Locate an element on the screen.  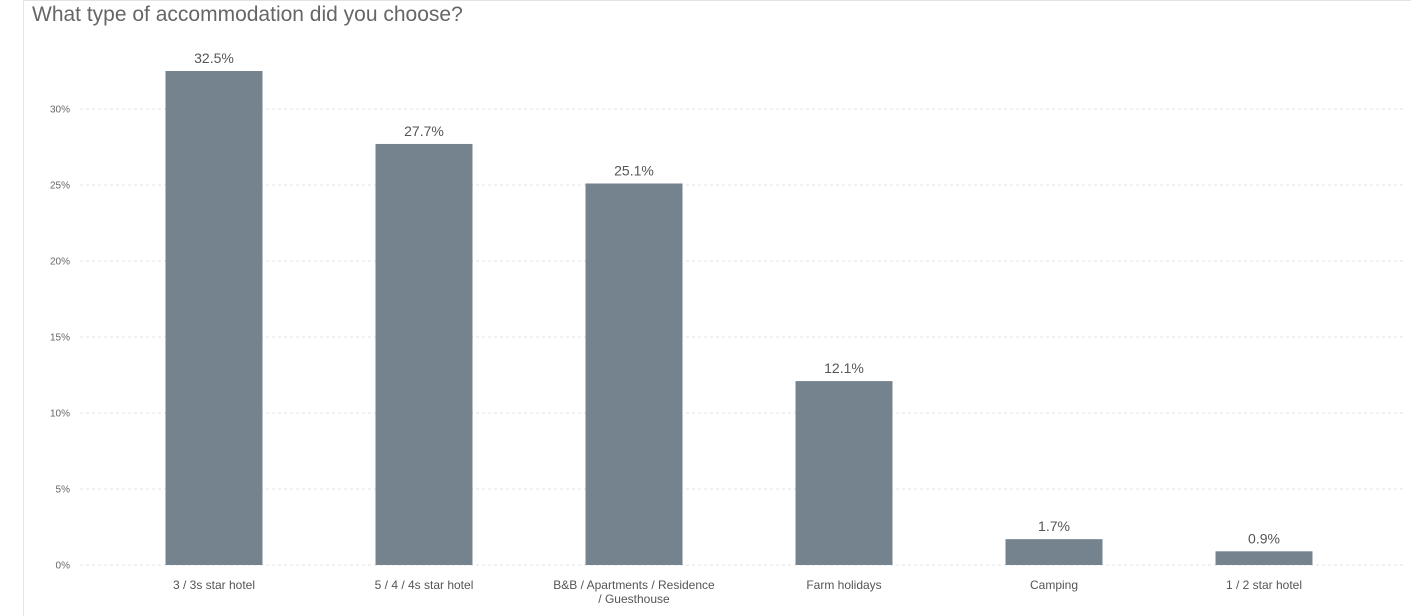
x-tick-label: 1 / 2 star hotel is located at coordinates (1264, 585).